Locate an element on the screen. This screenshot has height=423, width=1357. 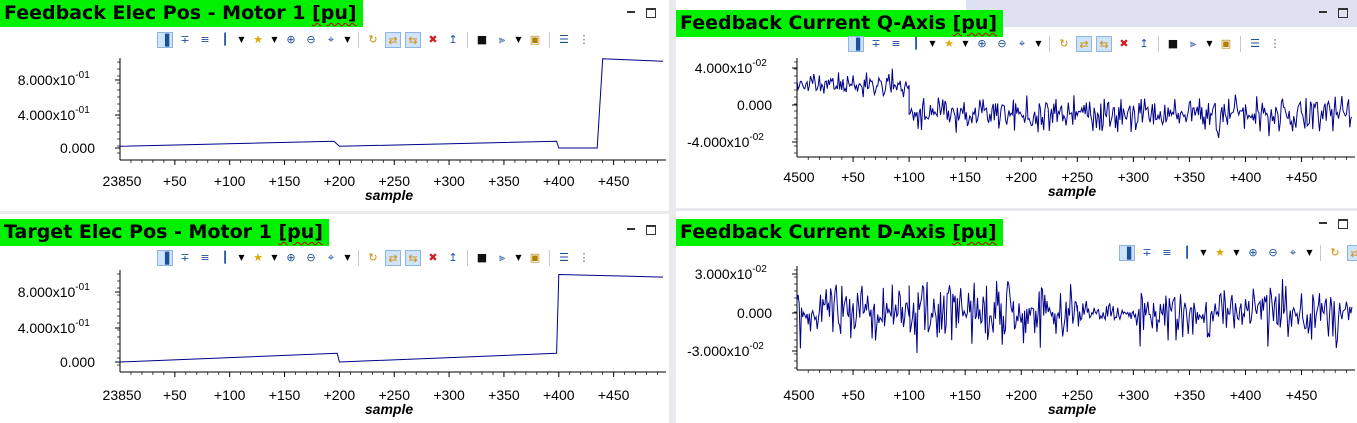
x-tick-label: +300 is located at coordinates (449, 181).